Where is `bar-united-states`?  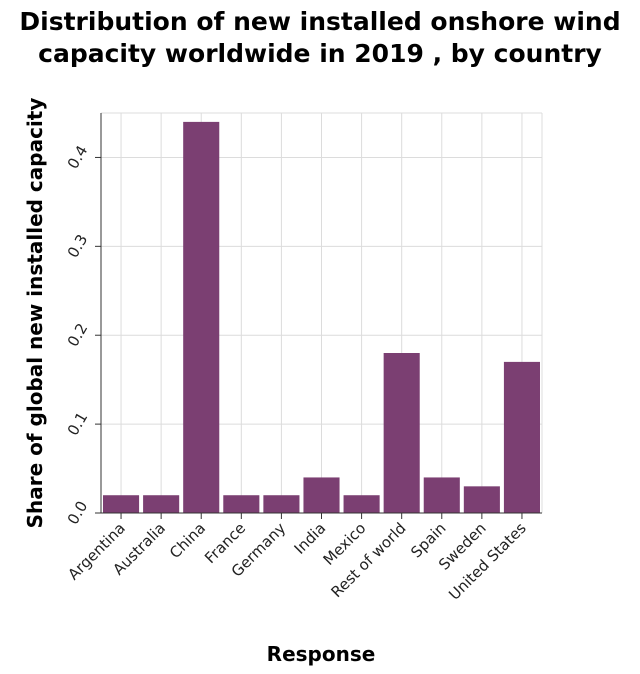 bar-united-states is located at coordinates (521, 437).